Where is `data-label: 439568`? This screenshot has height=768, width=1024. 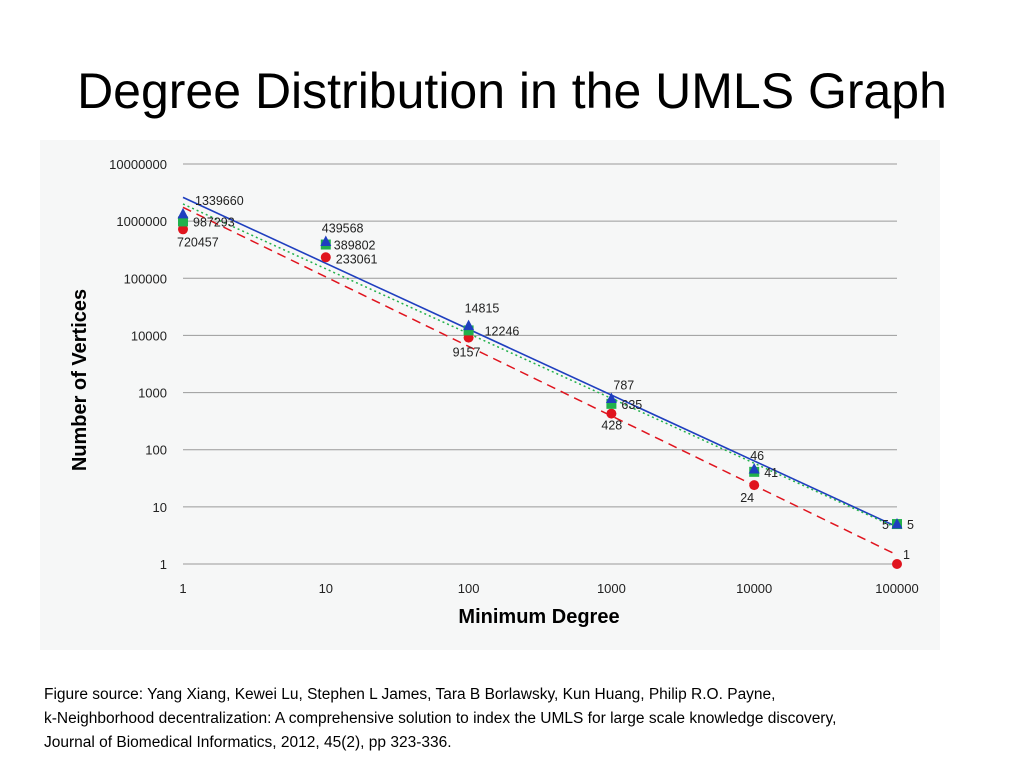 data-label: 439568 is located at coordinates (343, 229).